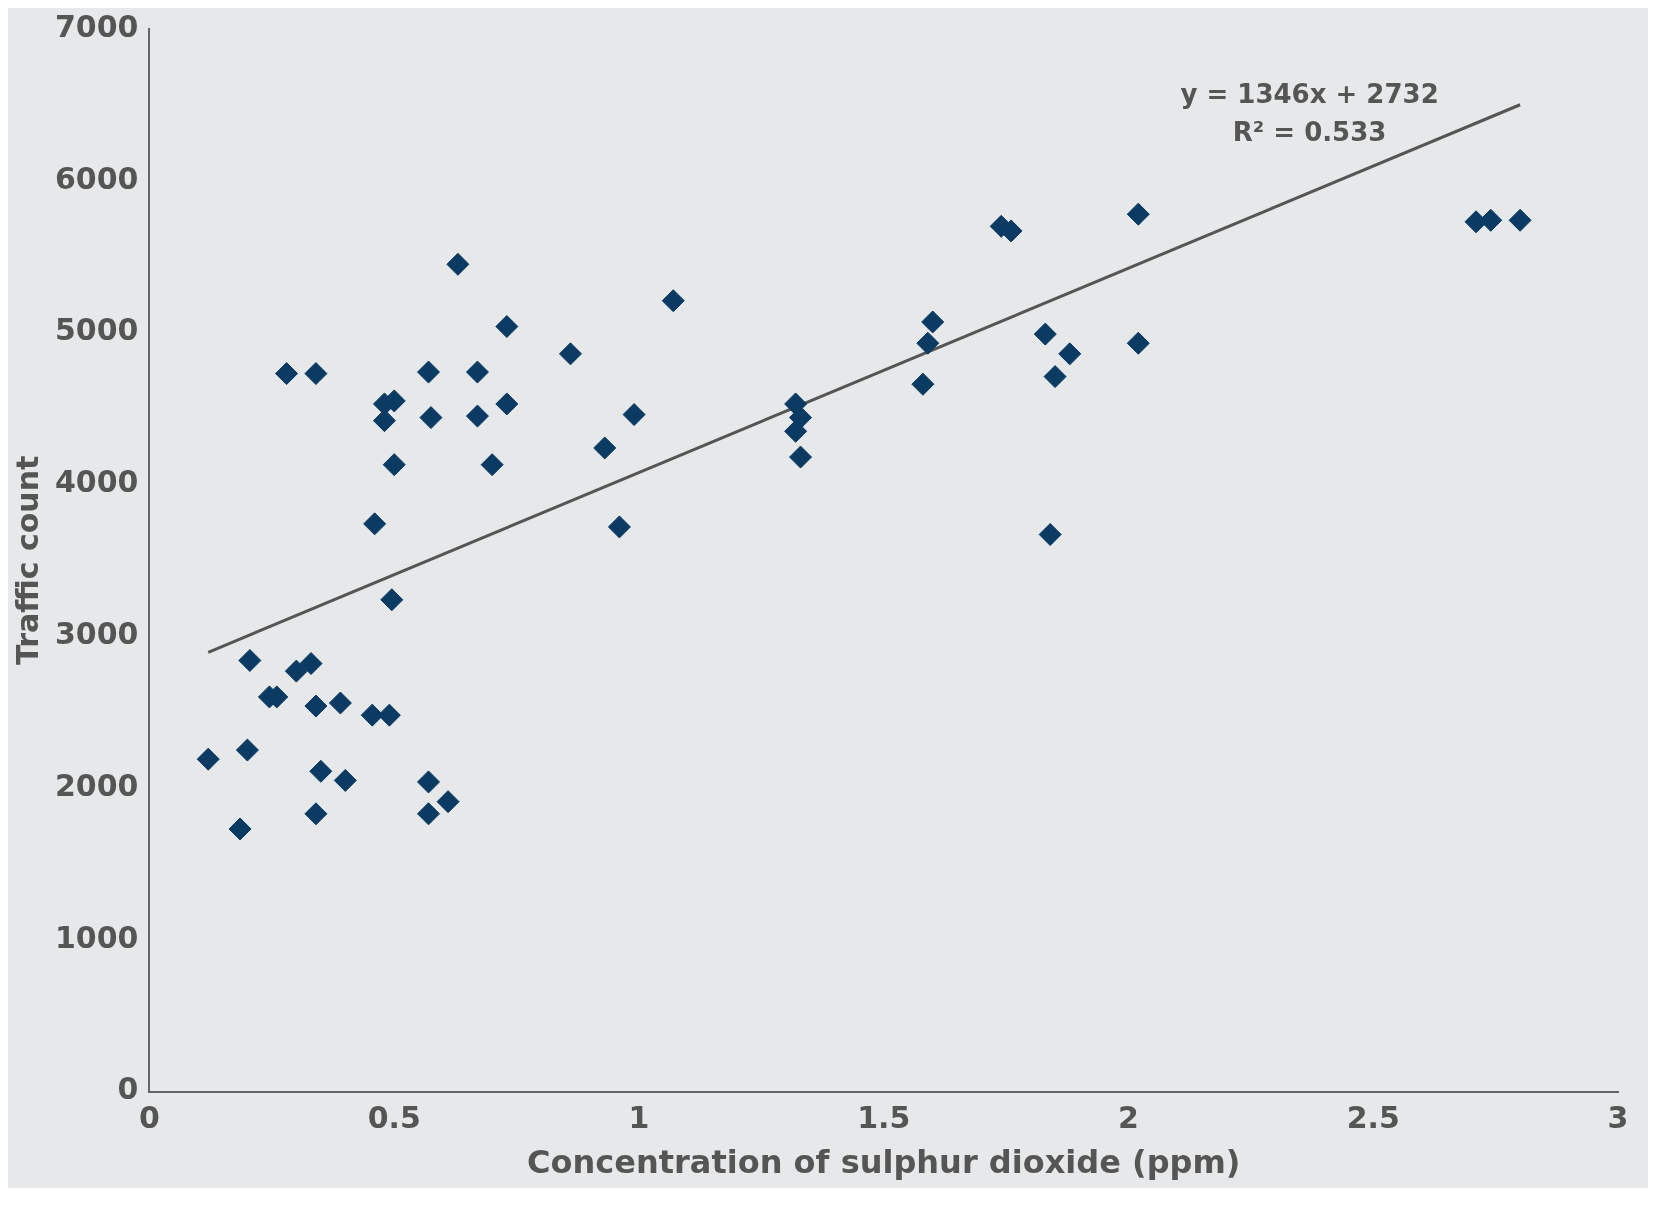 Image resolution: width=1671 pixels, height=1212 pixels. What do you see at coordinates (97, 178) in the screenshot?
I see `y-tick-label: 6000` at bounding box center [97, 178].